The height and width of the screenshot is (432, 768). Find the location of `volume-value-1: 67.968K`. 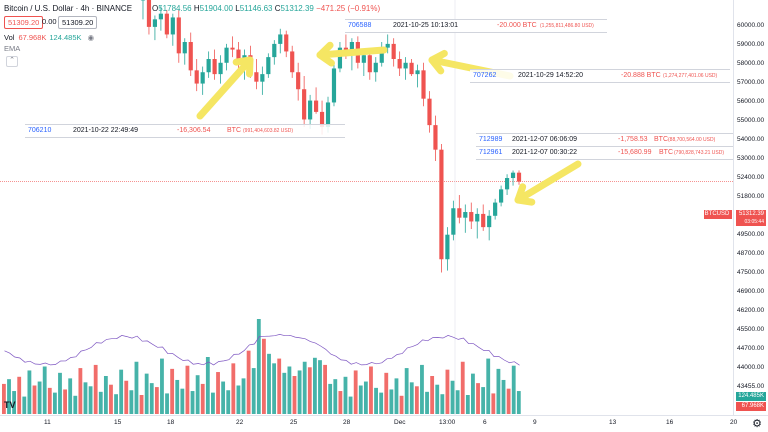

volume-value-1: 67.968K is located at coordinates (32, 37).